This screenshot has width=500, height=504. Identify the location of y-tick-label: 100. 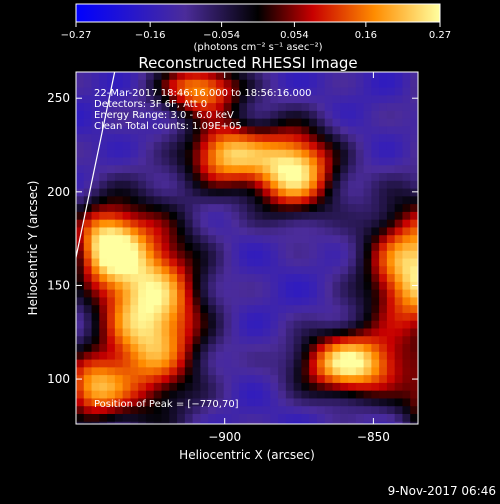
(58, 379).